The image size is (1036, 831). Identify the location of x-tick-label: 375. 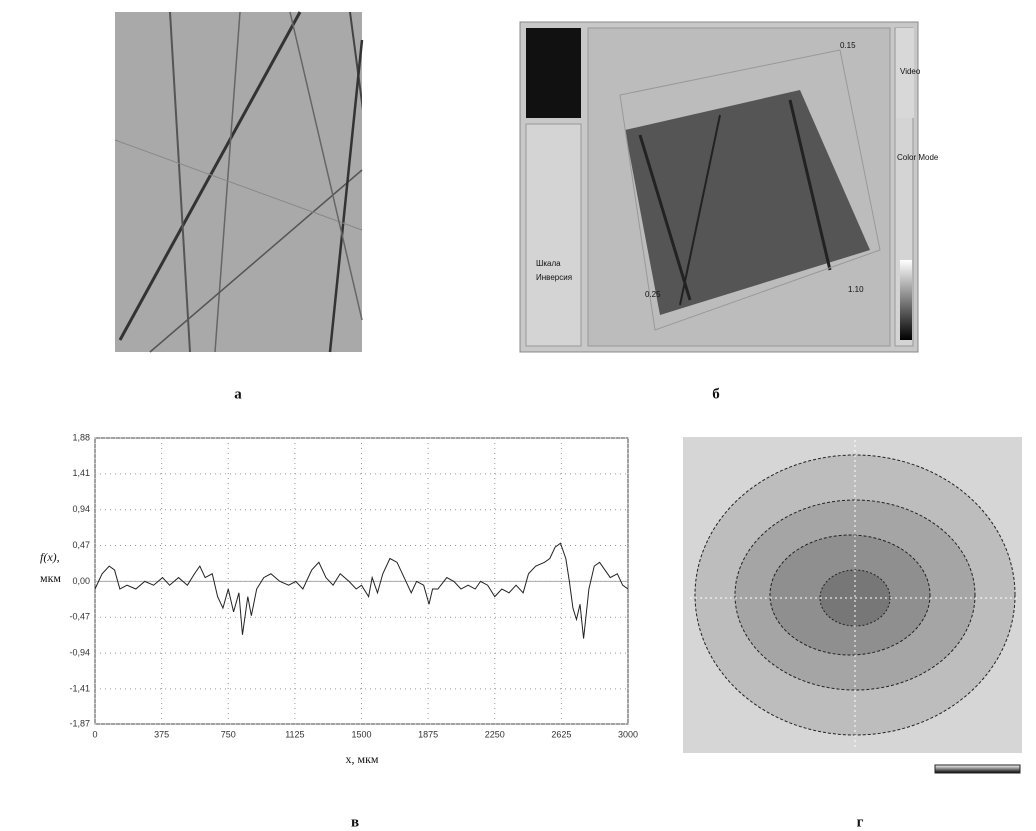
(161, 734).